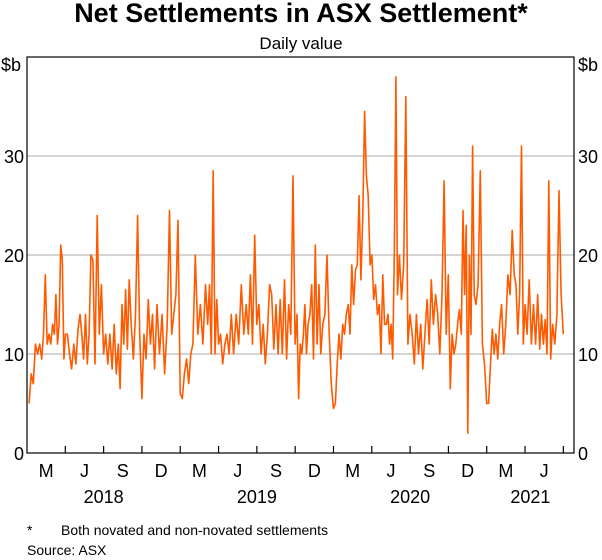  I want to click on y-tick-label-left: 0, so click(19, 454).